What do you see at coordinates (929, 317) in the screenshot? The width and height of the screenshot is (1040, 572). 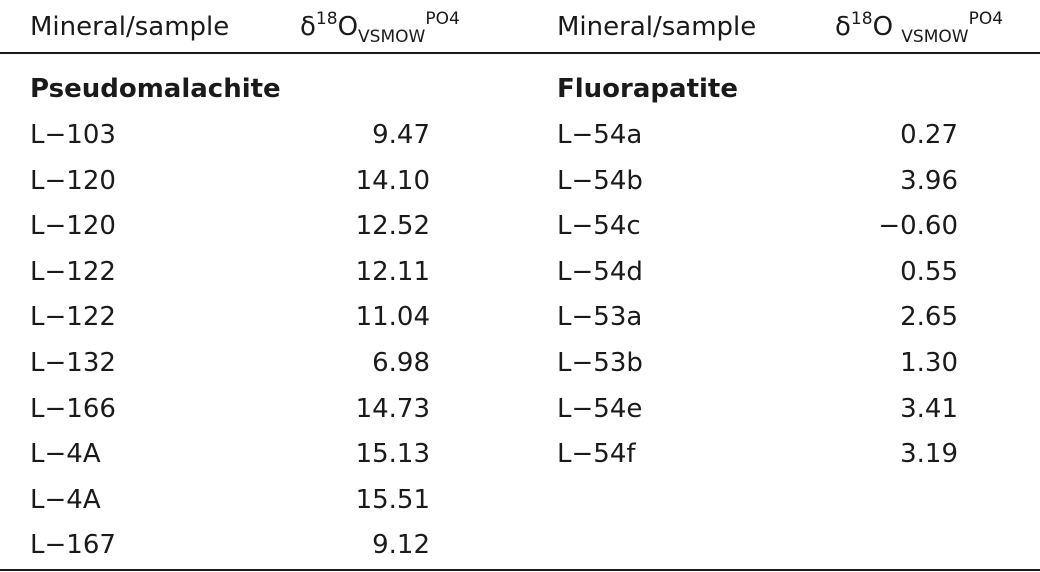 I see `delta-value: 2.65` at bounding box center [929, 317].